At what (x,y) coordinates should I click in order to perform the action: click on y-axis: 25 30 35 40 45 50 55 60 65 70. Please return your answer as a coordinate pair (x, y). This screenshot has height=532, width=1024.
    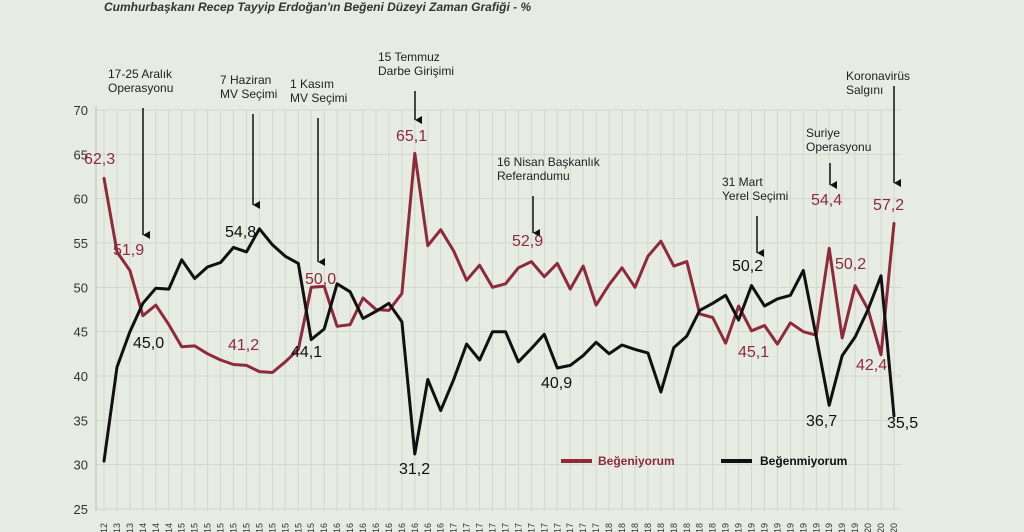
    Looking at the image, I should click on (81, 310).